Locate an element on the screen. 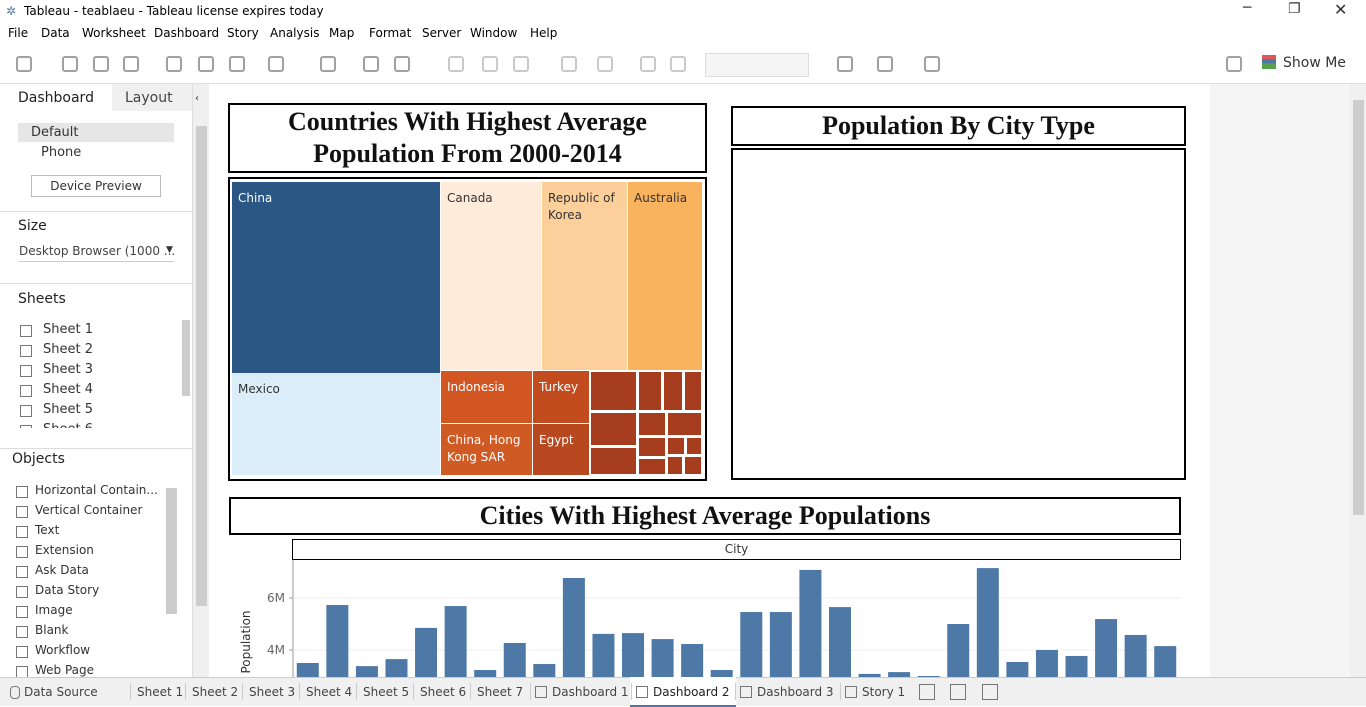 The height and width of the screenshot is (707, 1366). menu-item: Map is located at coordinates (342, 33).